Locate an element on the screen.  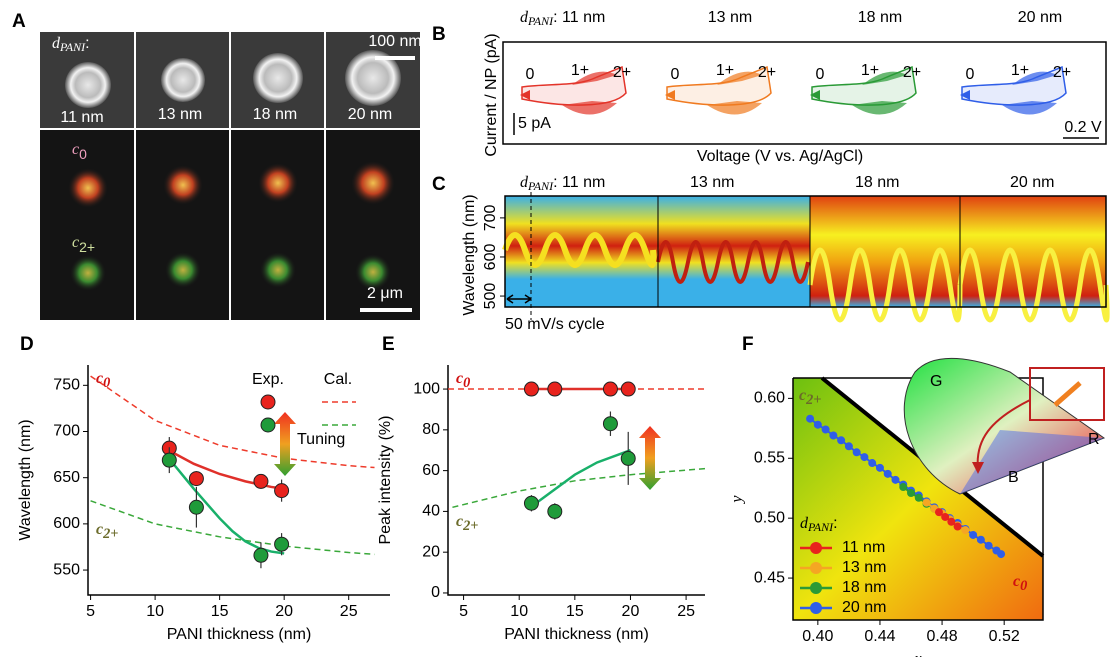
panel-label: D is located at coordinates (27, 344).